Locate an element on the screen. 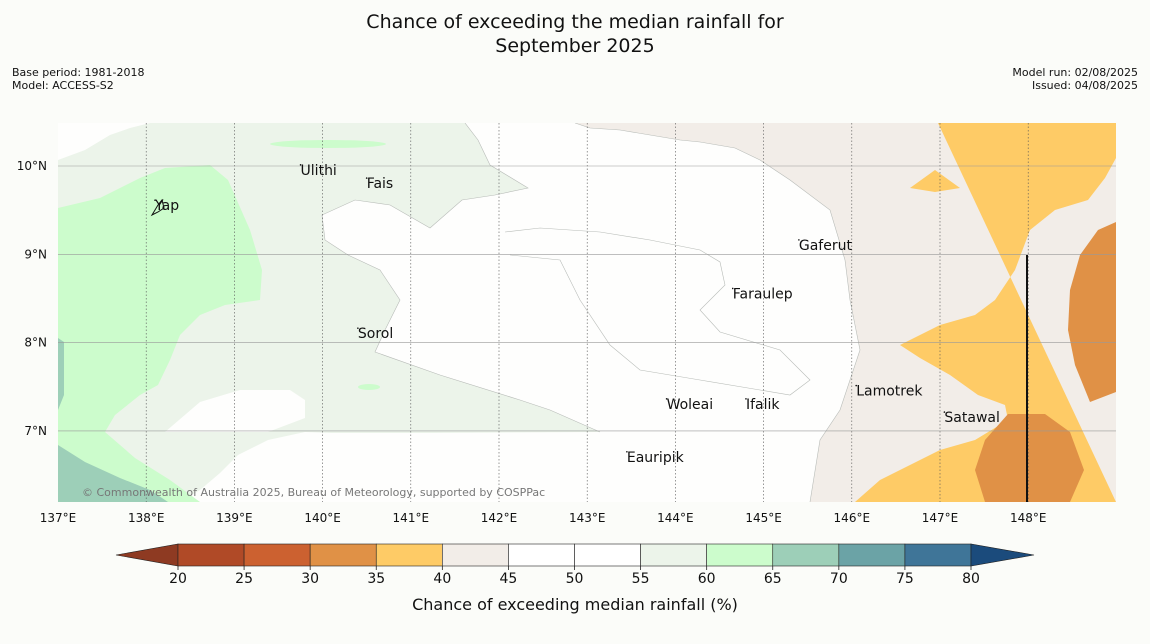 Image resolution: width=1150 pixels, height=644 pixels. place-label: Fais is located at coordinates (380, 184).